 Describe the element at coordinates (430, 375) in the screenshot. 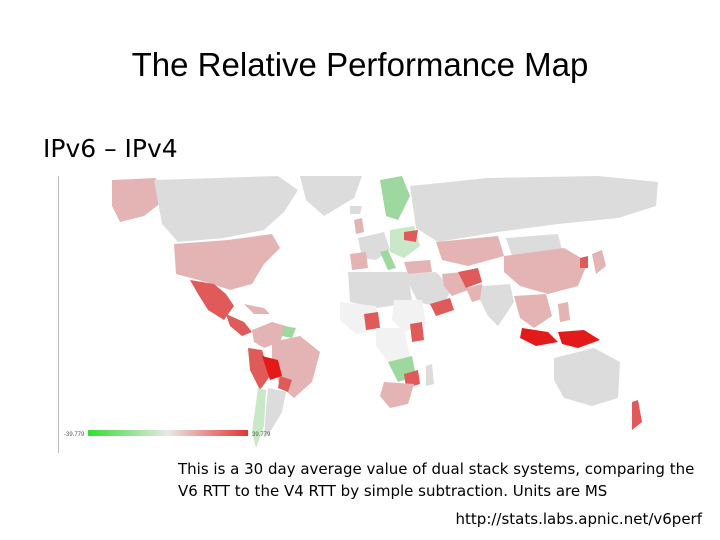

I see `region-madagascar` at that location.